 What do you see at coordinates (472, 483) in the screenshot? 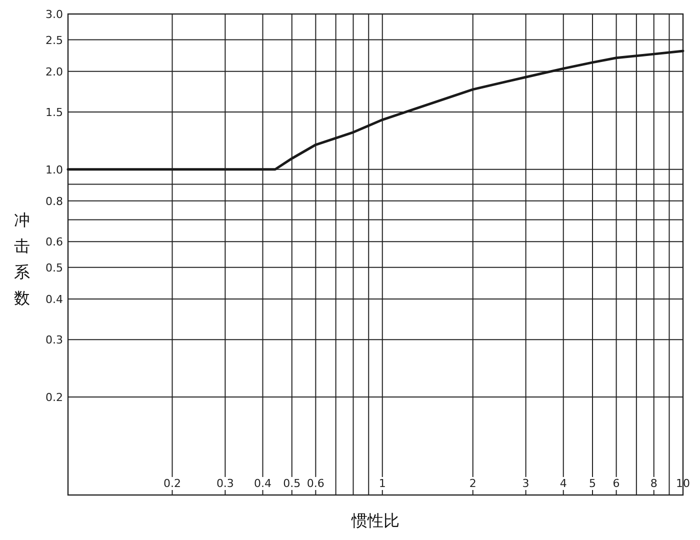
I see `x-tick-label: 2` at bounding box center [472, 483].